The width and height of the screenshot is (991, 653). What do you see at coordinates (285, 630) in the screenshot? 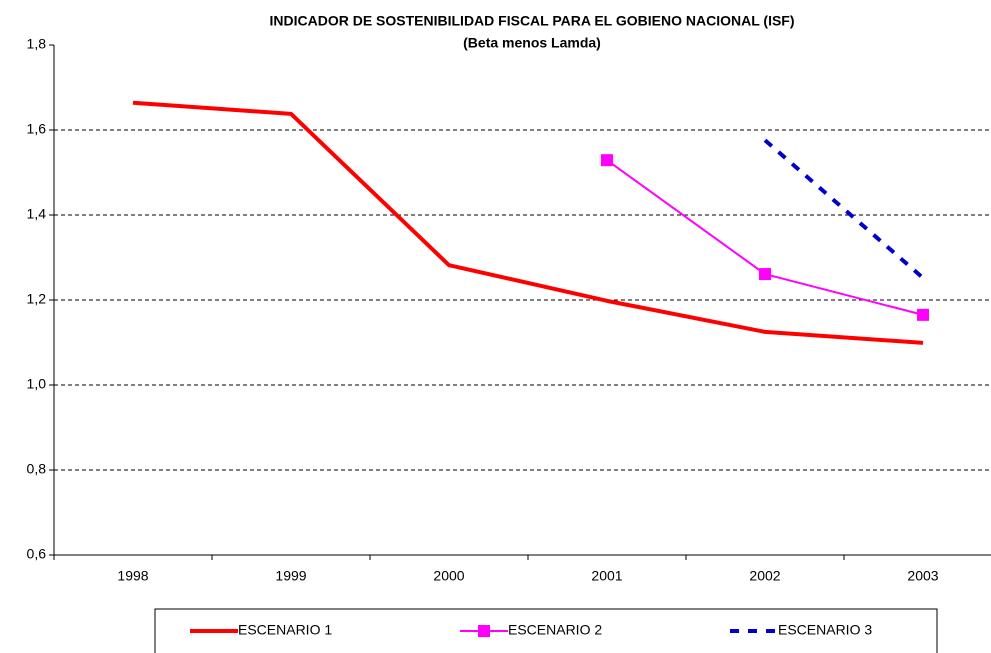
I see `legend-label: ESCENARIO 1` at bounding box center [285, 630].